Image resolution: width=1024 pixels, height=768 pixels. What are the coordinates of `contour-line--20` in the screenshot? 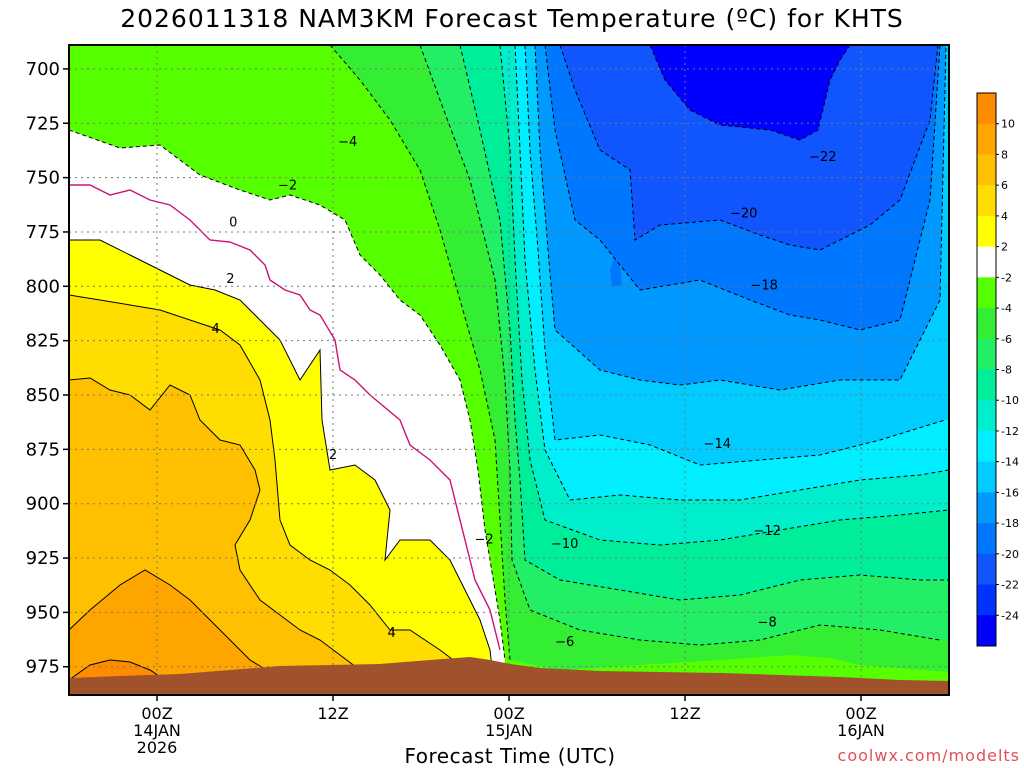 It's located at (749, 148).